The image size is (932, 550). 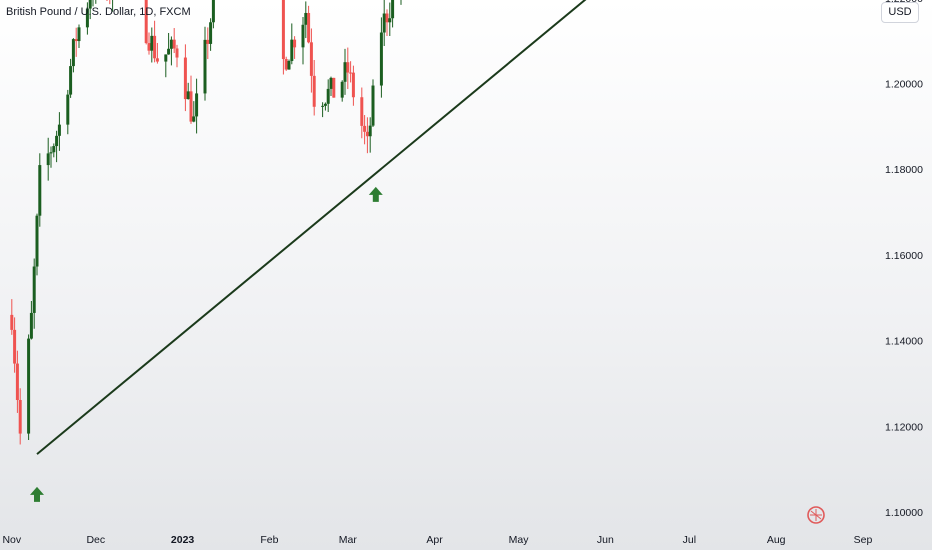 What do you see at coordinates (605, 540) in the screenshot?
I see `x-tick-label: Jun` at bounding box center [605, 540].